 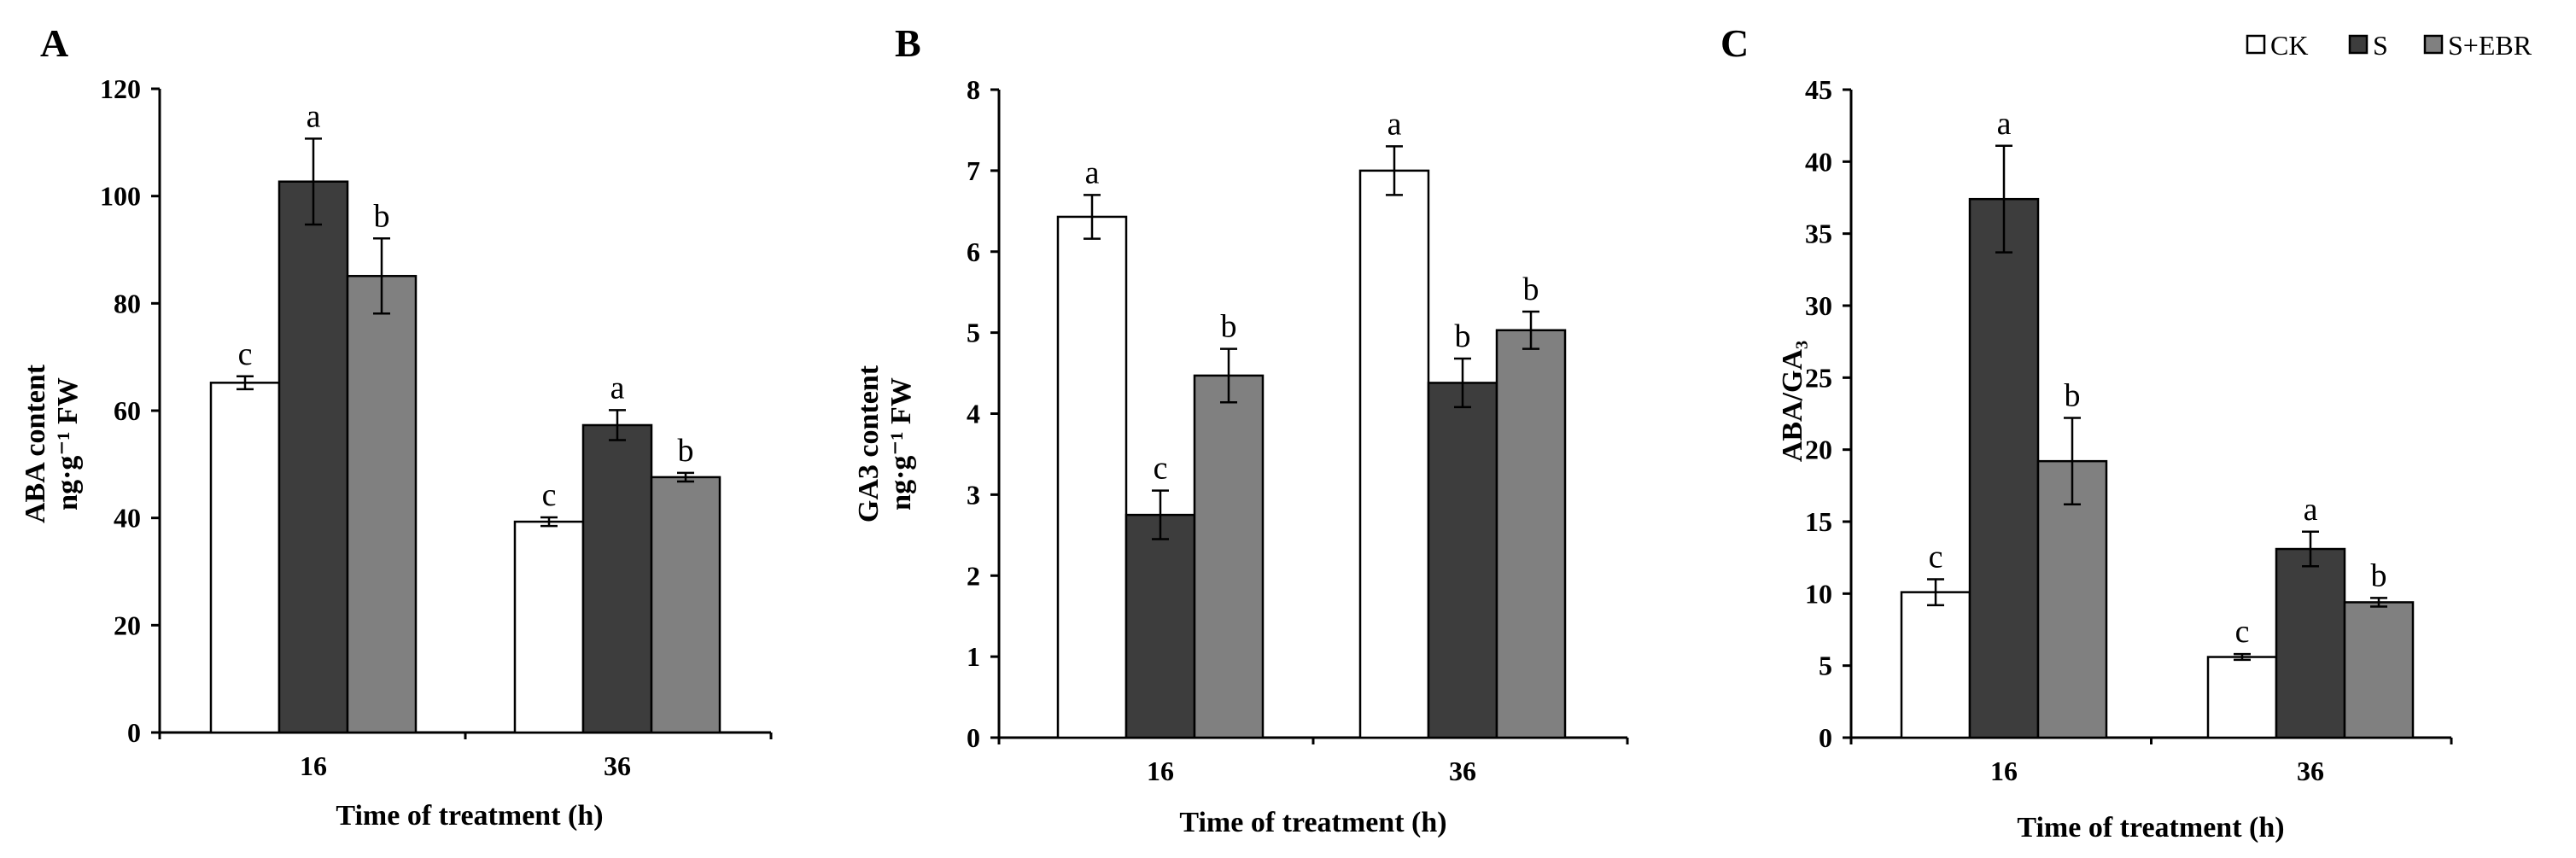 I want to click on panel-a-y-tick-label: 80, so click(x=127, y=303).